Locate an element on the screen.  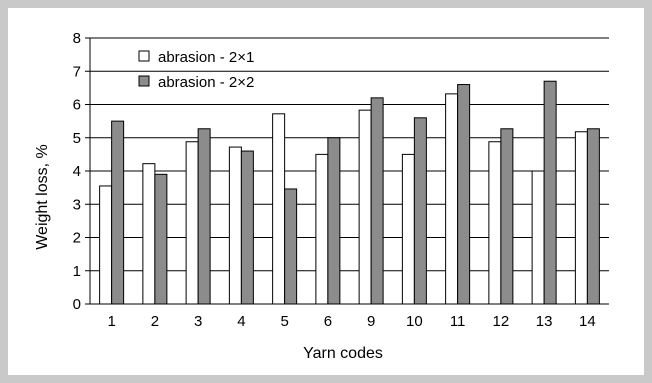
legend: abrasion - 2×1 abrasion - 2×2 is located at coordinates (196, 70).